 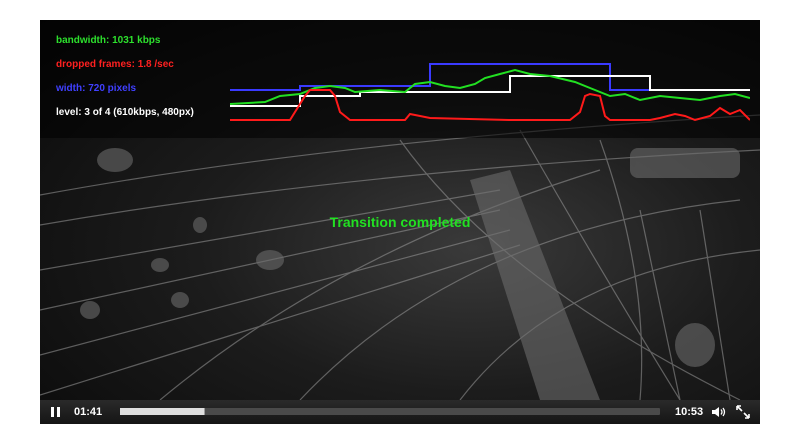 I want to click on level-value: 3 of 4 (610kbps, 480px), so click(x=139, y=112).